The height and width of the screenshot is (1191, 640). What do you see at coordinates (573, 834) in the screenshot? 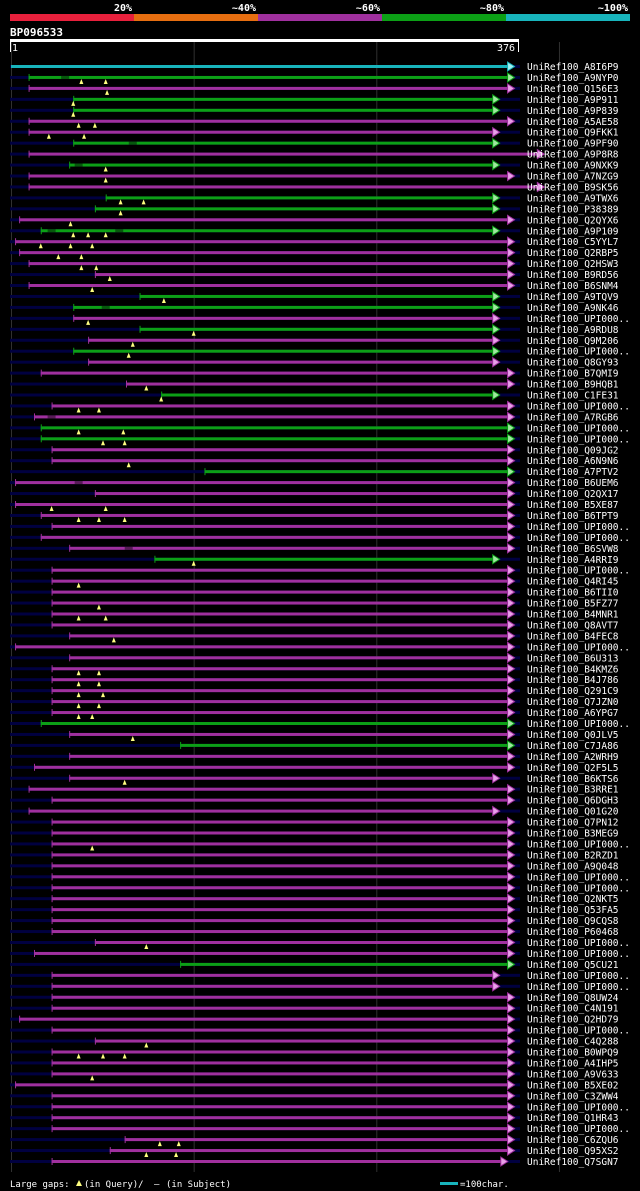
I see `hit-label: UniRef100_B3MEG9` at bounding box center [573, 834].